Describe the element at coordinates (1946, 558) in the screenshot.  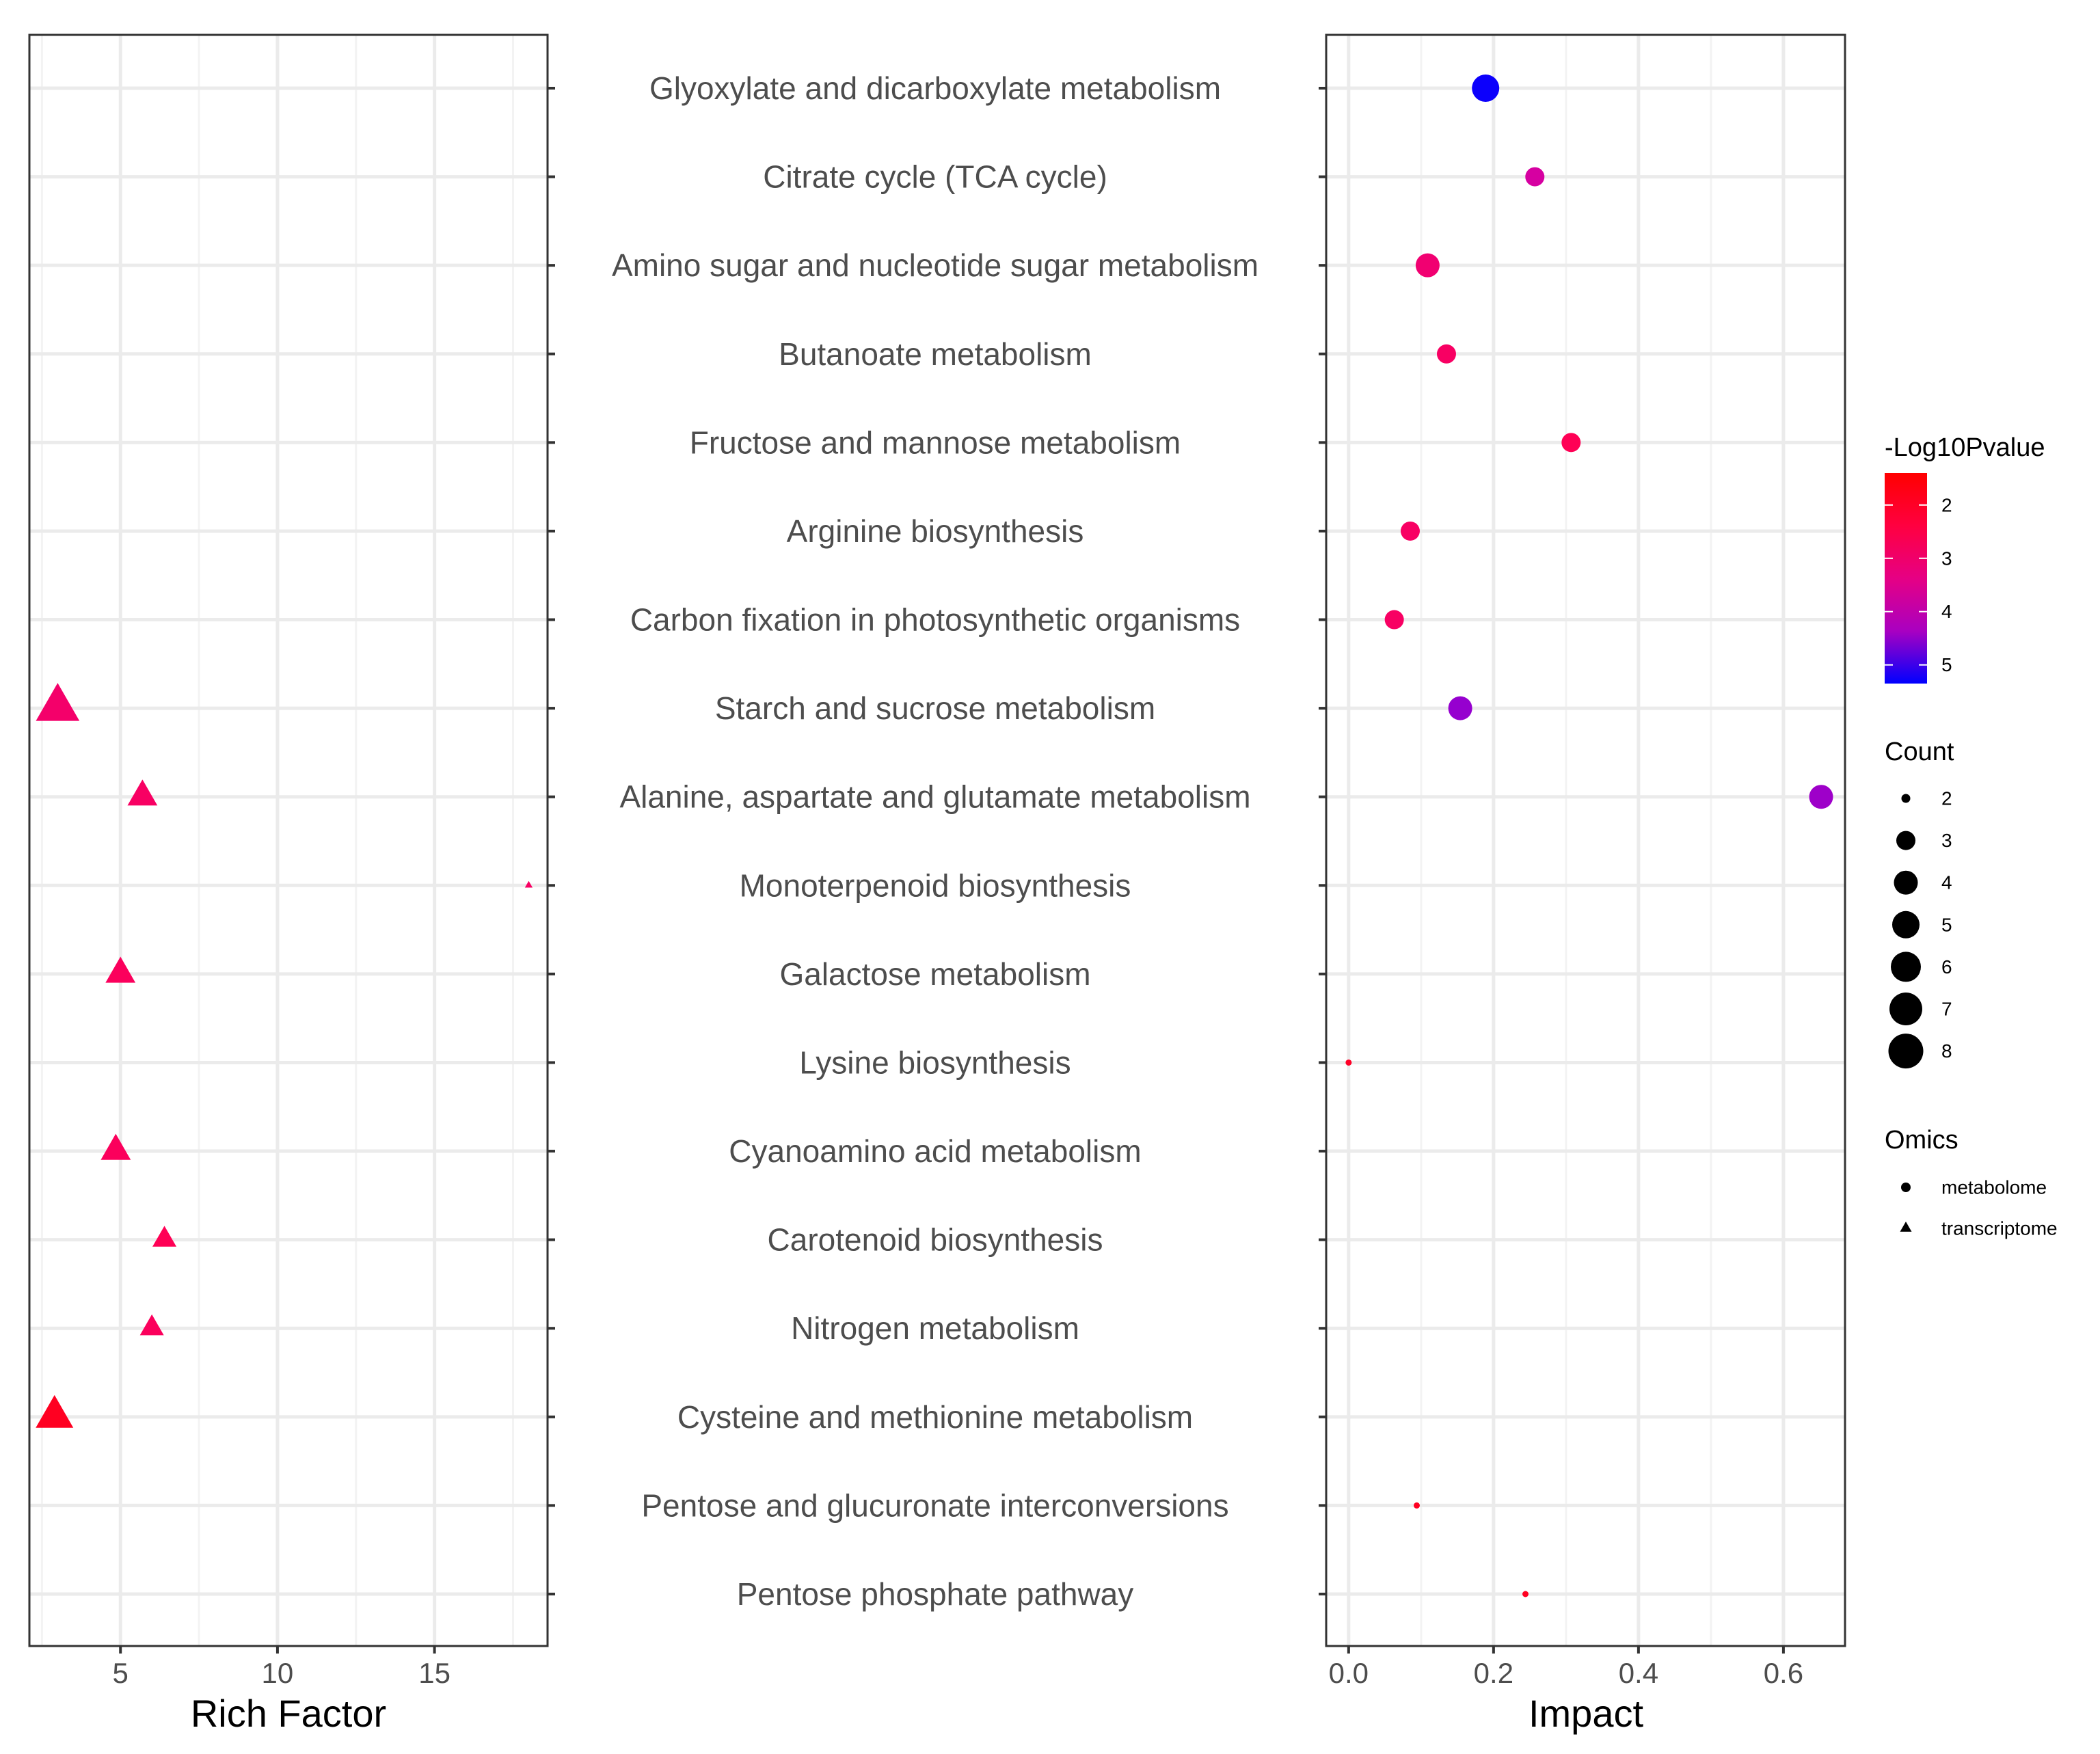
I see `color-bar-label: 3` at that location.